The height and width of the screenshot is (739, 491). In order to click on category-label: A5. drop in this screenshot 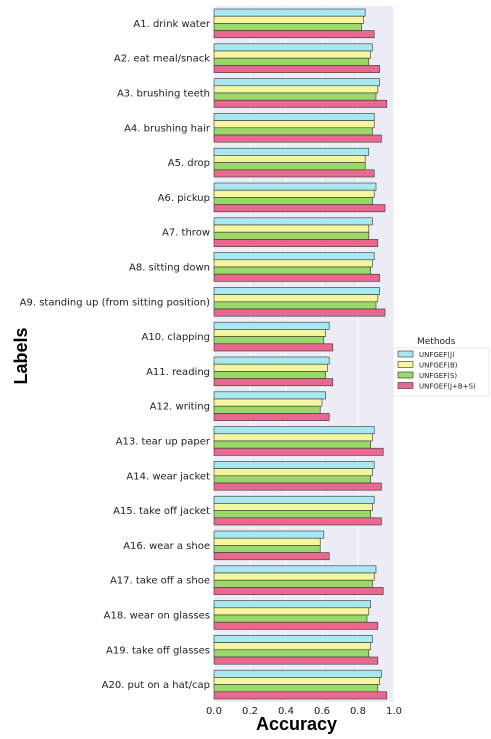, I will do `click(189, 163)`.